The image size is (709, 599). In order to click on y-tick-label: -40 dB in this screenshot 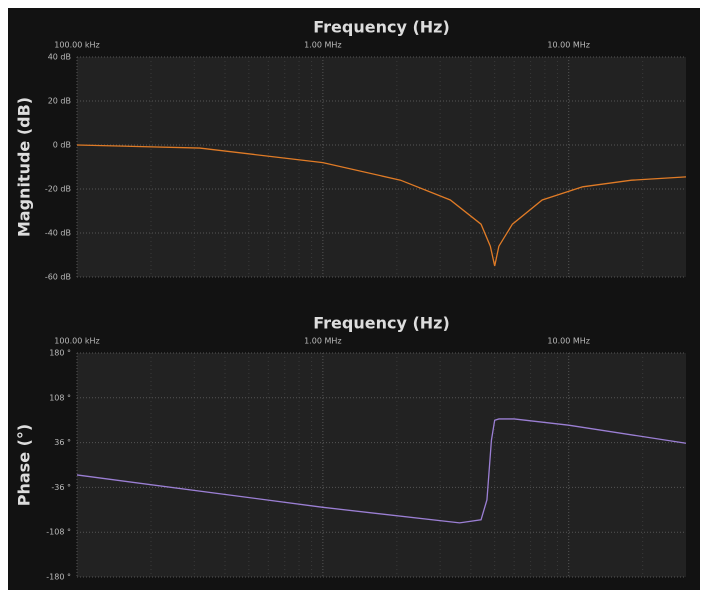, I will do `click(58, 233)`.